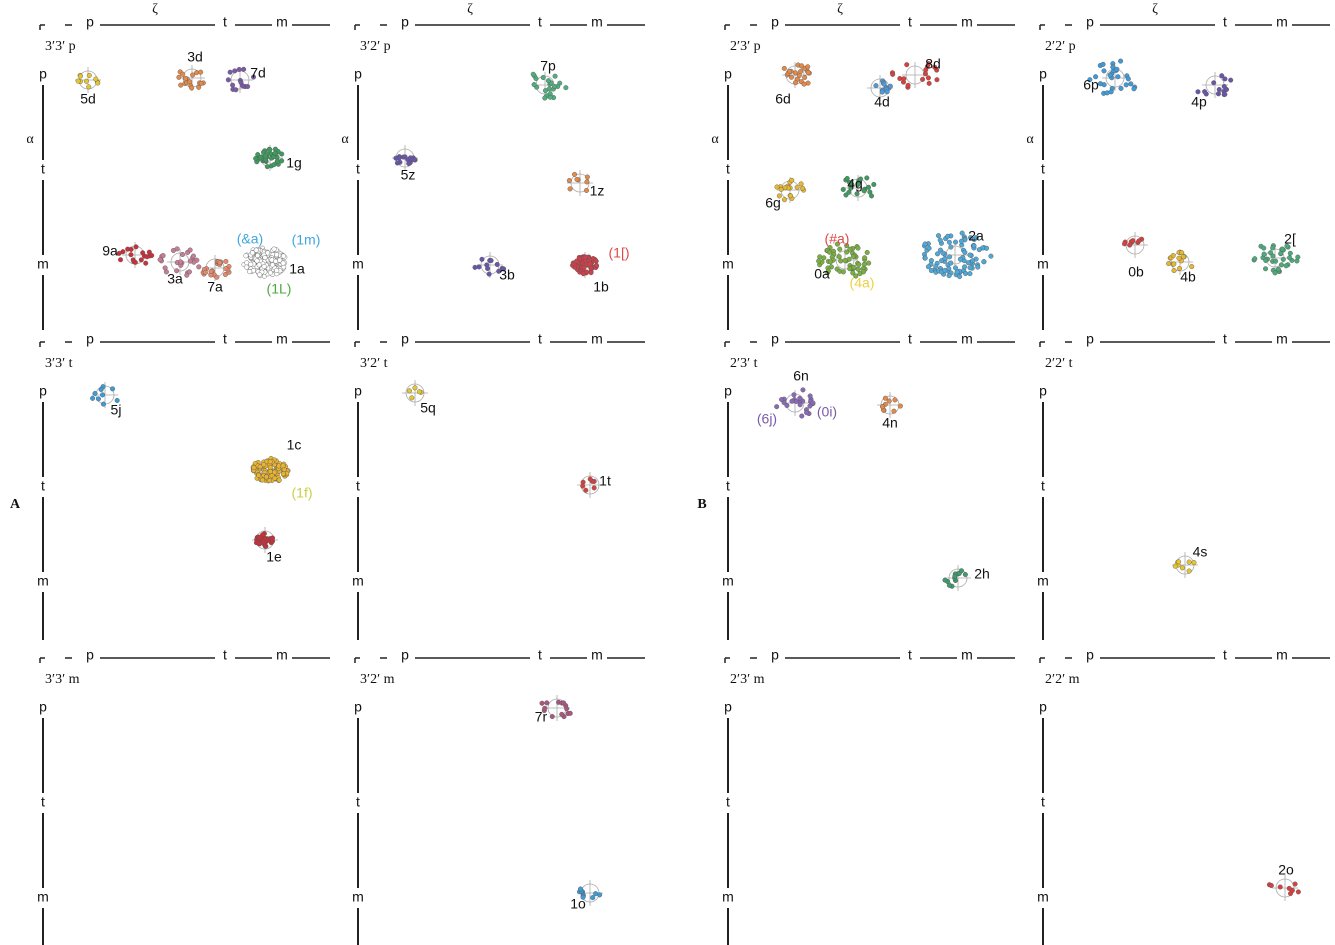 The width and height of the screenshot is (1335, 945). What do you see at coordinates (862, 283) in the screenshot?
I see `cluster-annotation: (4a)` at bounding box center [862, 283].